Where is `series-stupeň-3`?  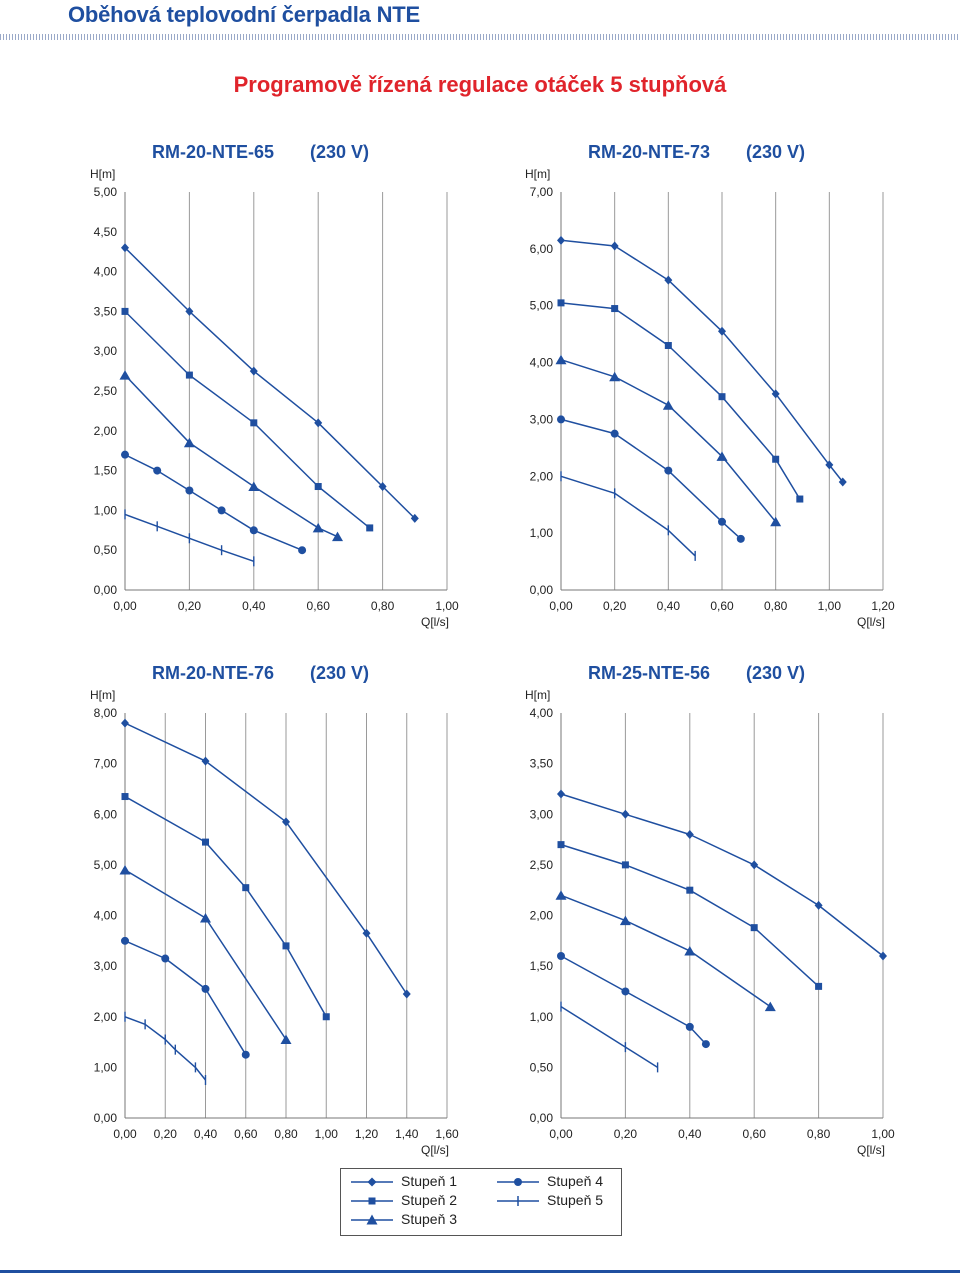 series-stupeň-3 is located at coordinates (231, 456).